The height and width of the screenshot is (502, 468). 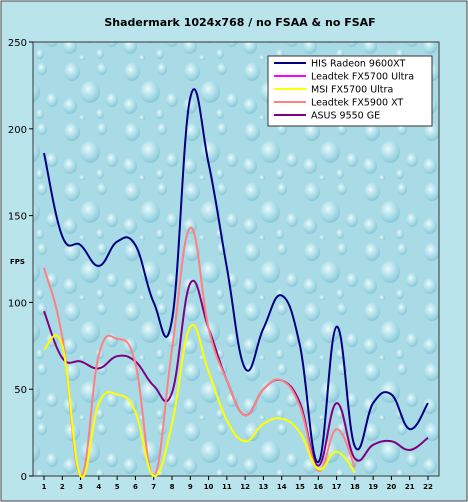 What do you see at coordinates (190, 487) in the screenshot?
I see `x-tick-label: 9` at bounding box center [190, 487].